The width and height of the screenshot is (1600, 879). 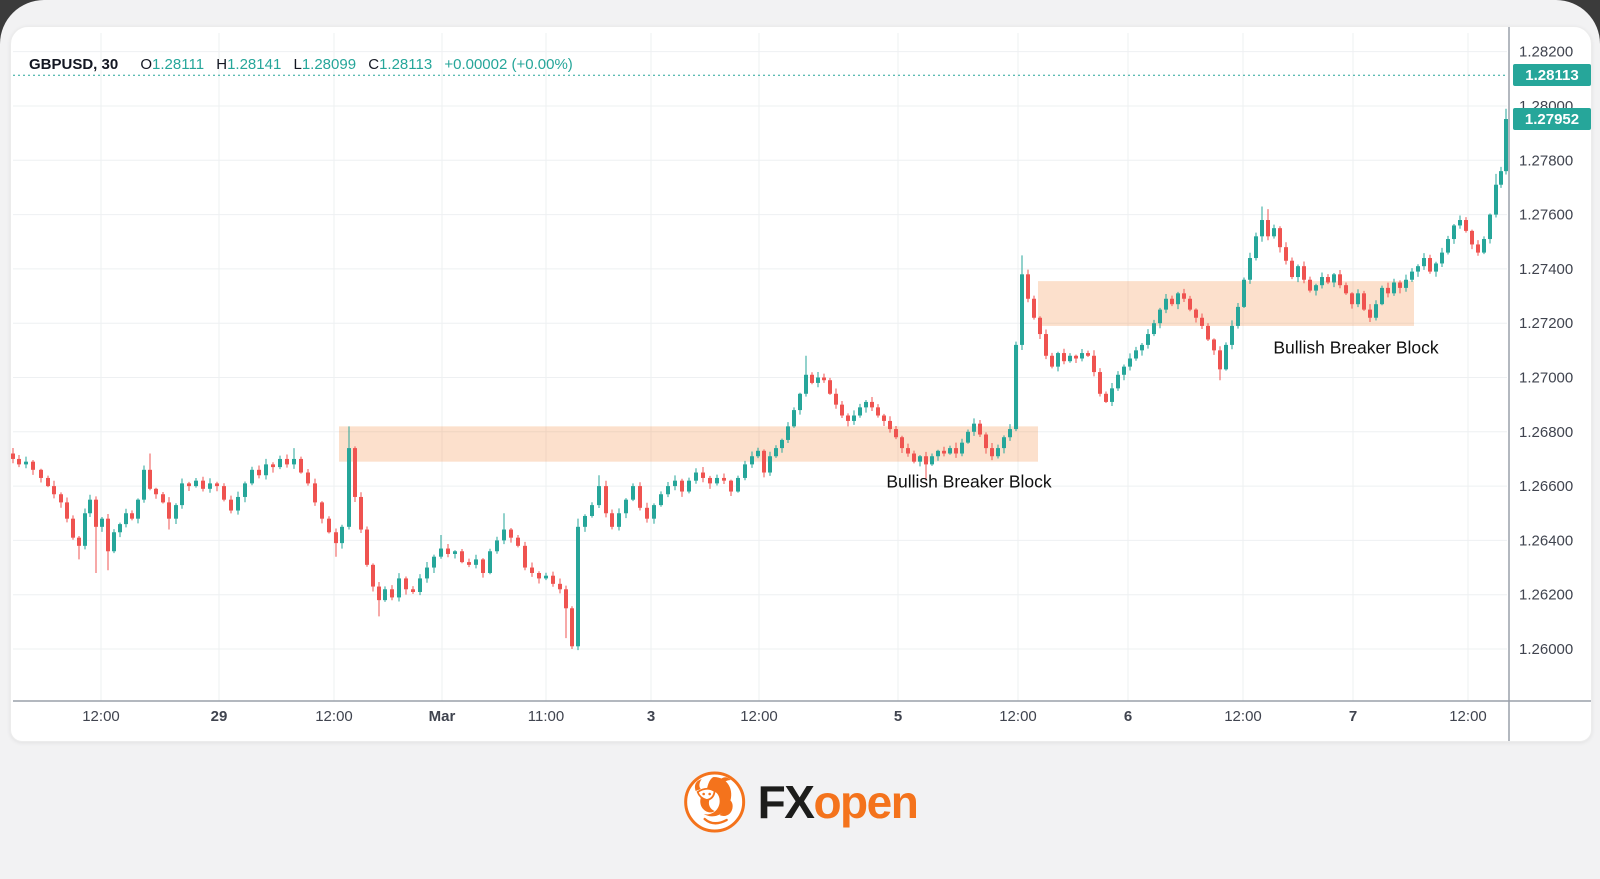 I want to click on close-label: C, so click(x=374, y=64).